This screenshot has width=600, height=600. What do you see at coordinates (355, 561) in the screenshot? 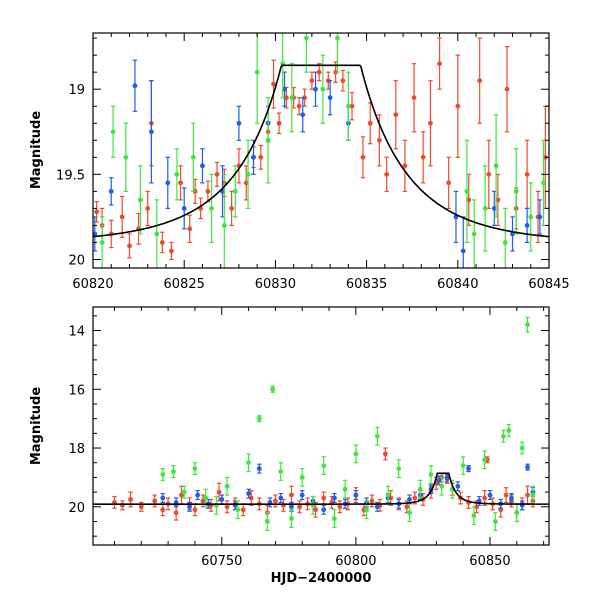
I see `x-tick-label: 60800` at bounding box center [355, 561].